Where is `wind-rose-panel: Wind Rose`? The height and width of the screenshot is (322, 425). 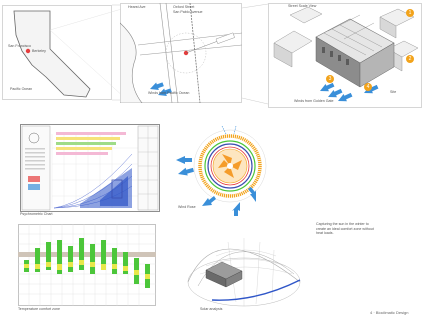
wind-rose-panel: Wind Rose is located at coordinates (222, 176).